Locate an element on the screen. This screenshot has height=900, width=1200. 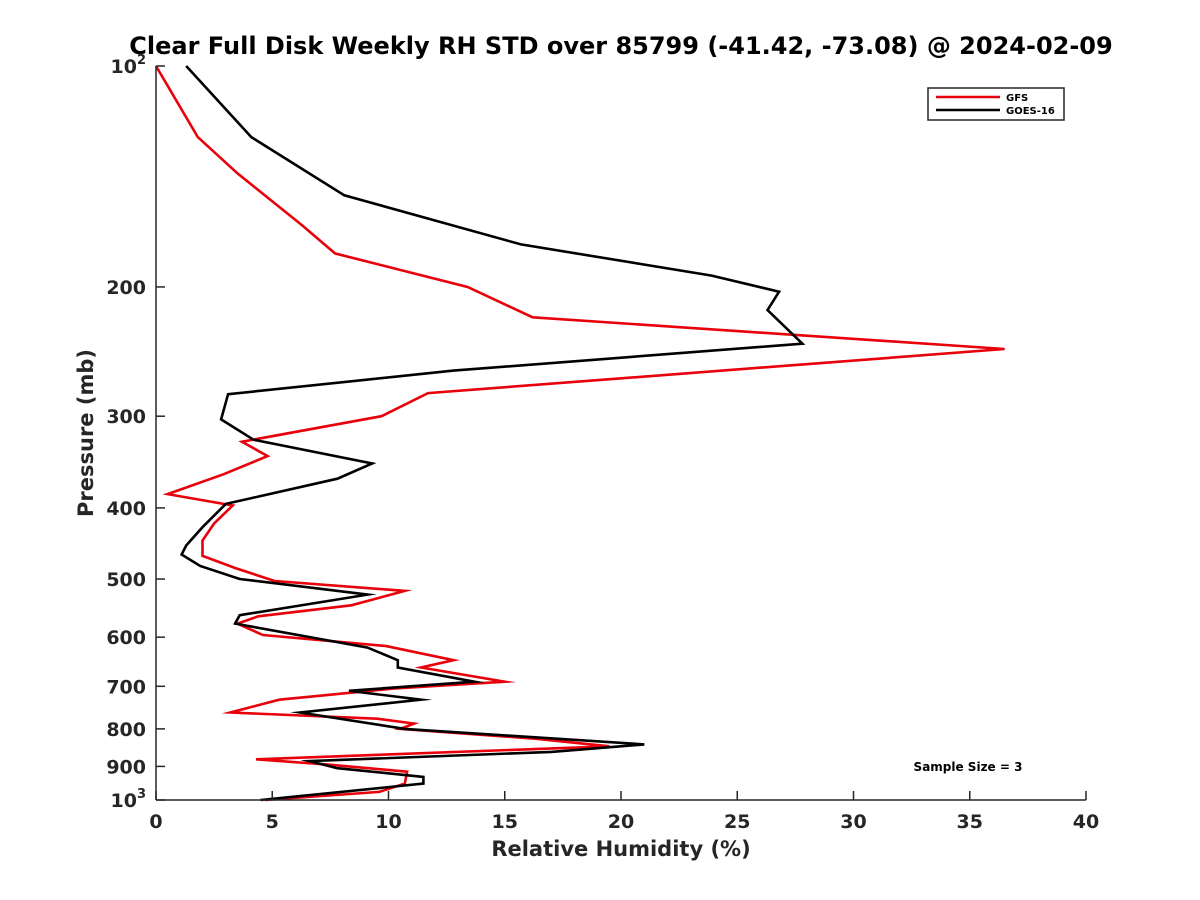
x-tick-label: 0 is located at coordinates (155, 822).